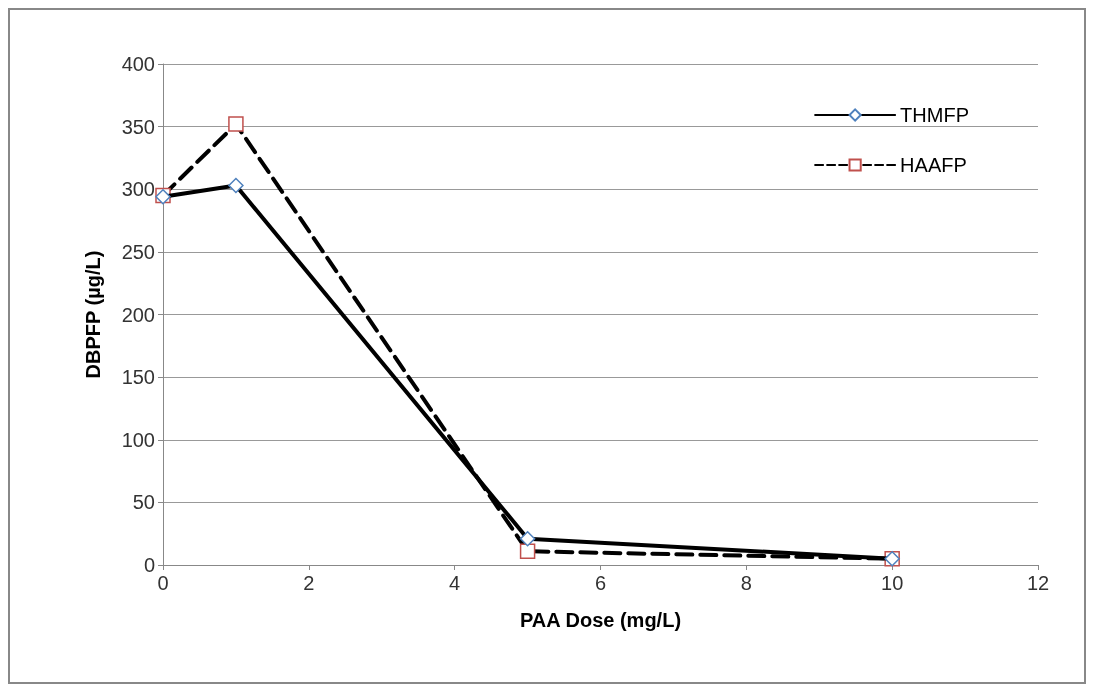 The image size is (1096, 694). I want to click on y-tick-label: 100, so click(138, 439).